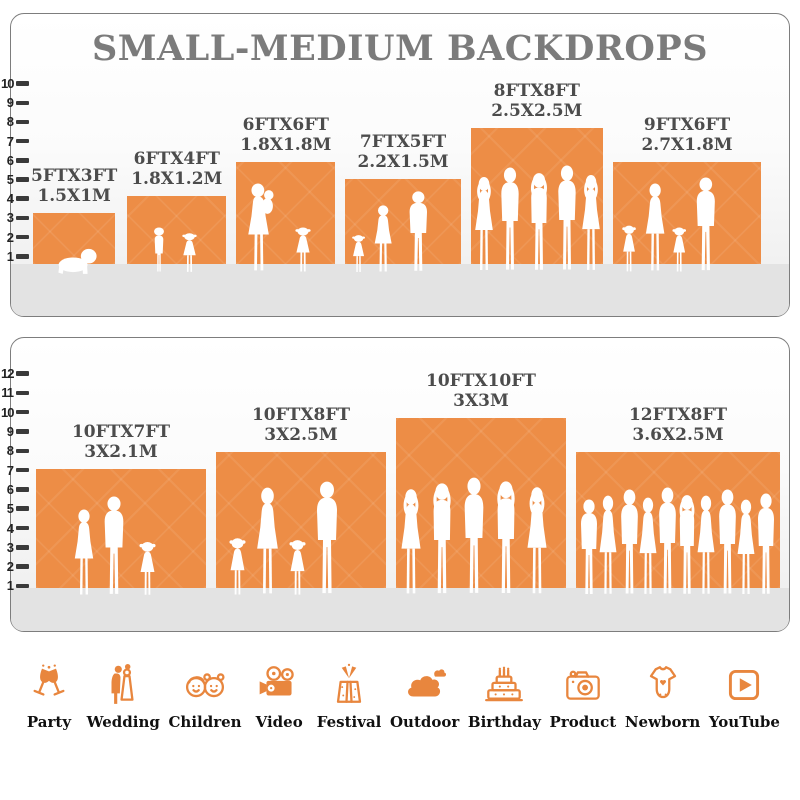 The height and width of the screenshot is (800, 800). I want to click on floor-panel1, so click(400, 290).